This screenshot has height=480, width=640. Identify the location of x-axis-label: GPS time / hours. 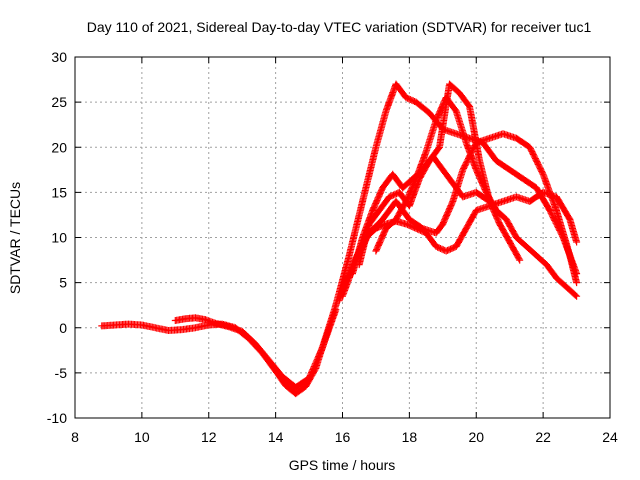
(342, 465).